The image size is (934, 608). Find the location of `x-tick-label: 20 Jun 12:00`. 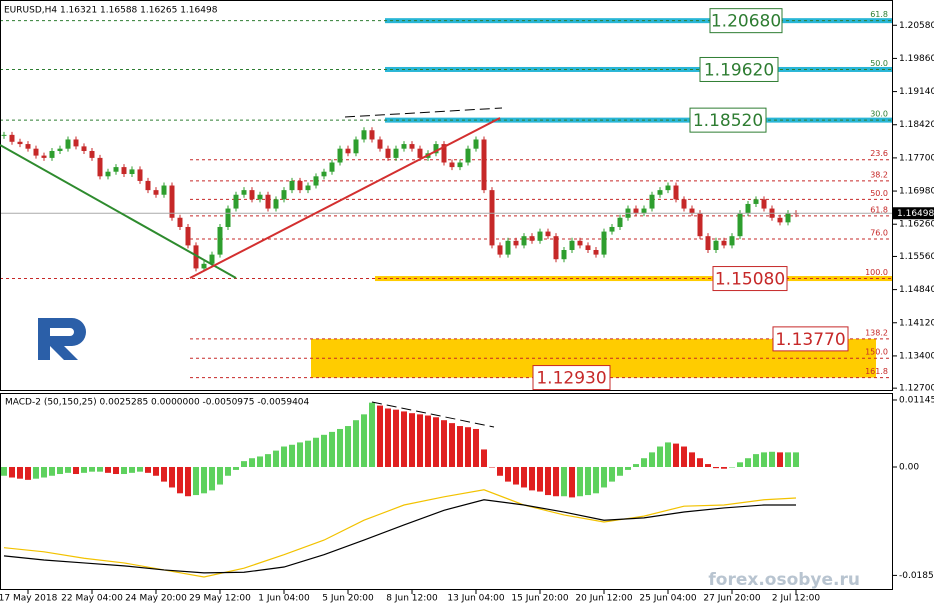

x-tick-label: 20 Jun 12:00 is located at coordinates (603, 599).